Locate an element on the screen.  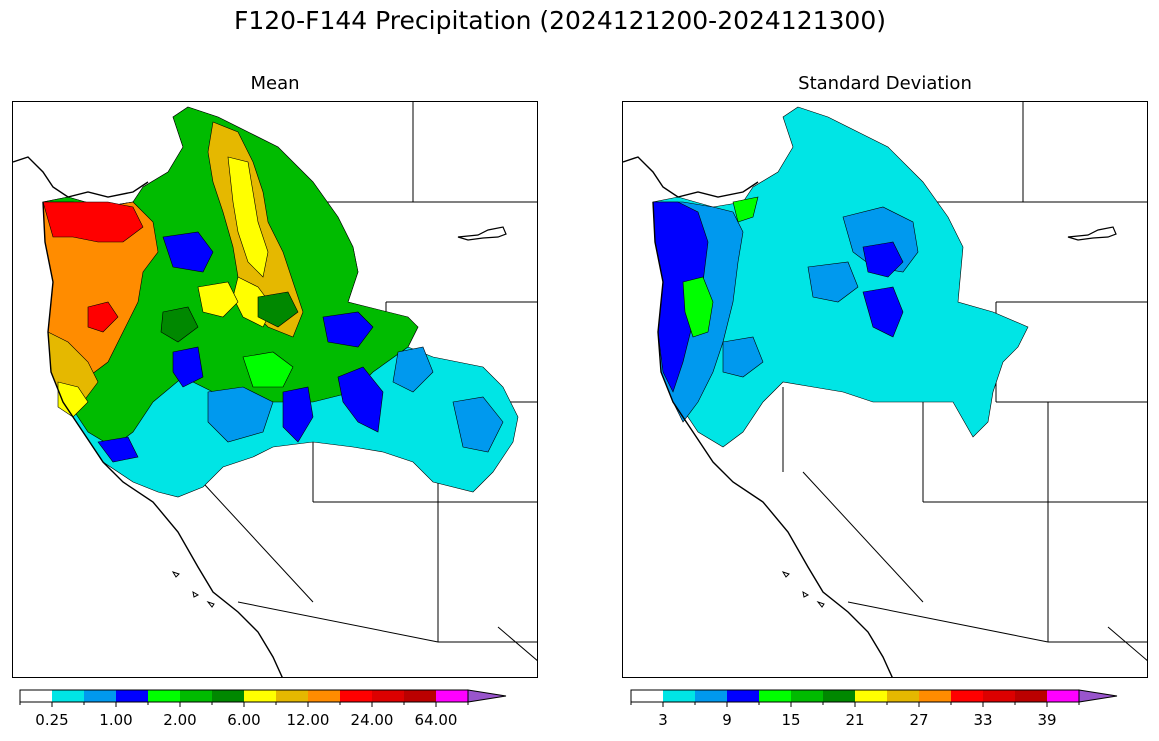
mean-colorbar is located at coordinates (263, 698).